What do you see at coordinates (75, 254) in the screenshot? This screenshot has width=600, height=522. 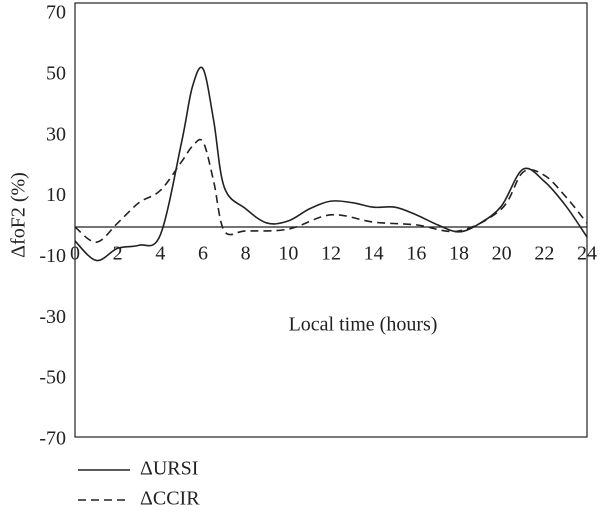 I see `x-tick-label: 0` at bounding box center [75, 254].